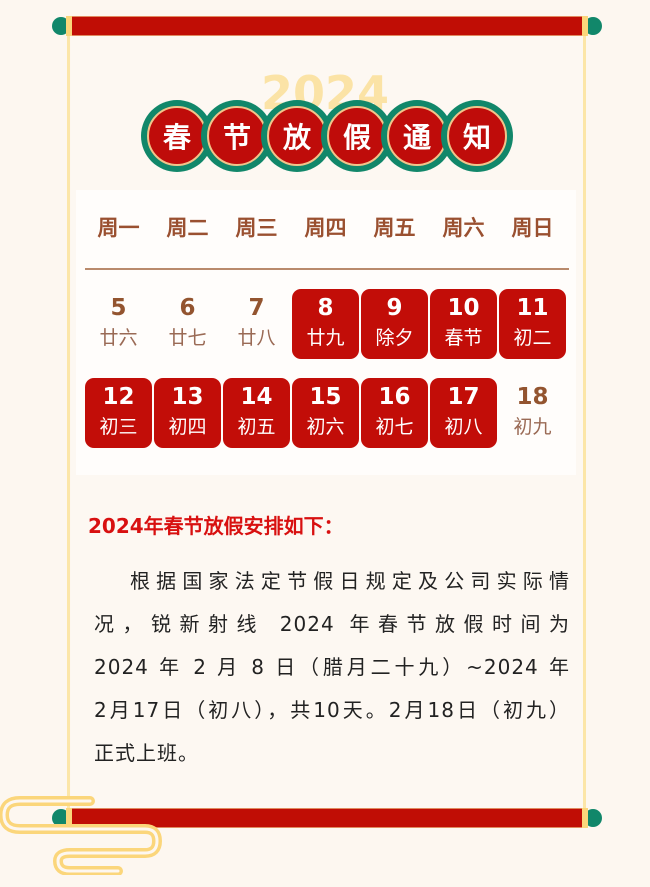  I want to click on day-number: 15, so click(325, 397).